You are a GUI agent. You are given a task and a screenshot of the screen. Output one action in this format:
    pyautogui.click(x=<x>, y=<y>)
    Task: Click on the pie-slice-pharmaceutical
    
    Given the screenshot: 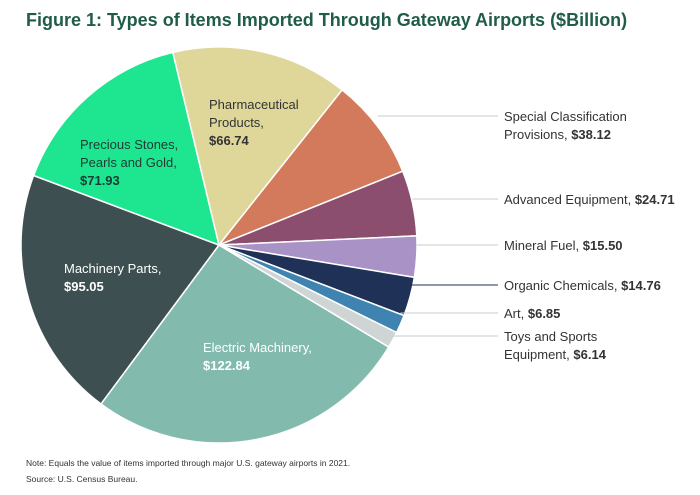 What is the action you would take?
    pyautogui.click(x=257, y=146)
    